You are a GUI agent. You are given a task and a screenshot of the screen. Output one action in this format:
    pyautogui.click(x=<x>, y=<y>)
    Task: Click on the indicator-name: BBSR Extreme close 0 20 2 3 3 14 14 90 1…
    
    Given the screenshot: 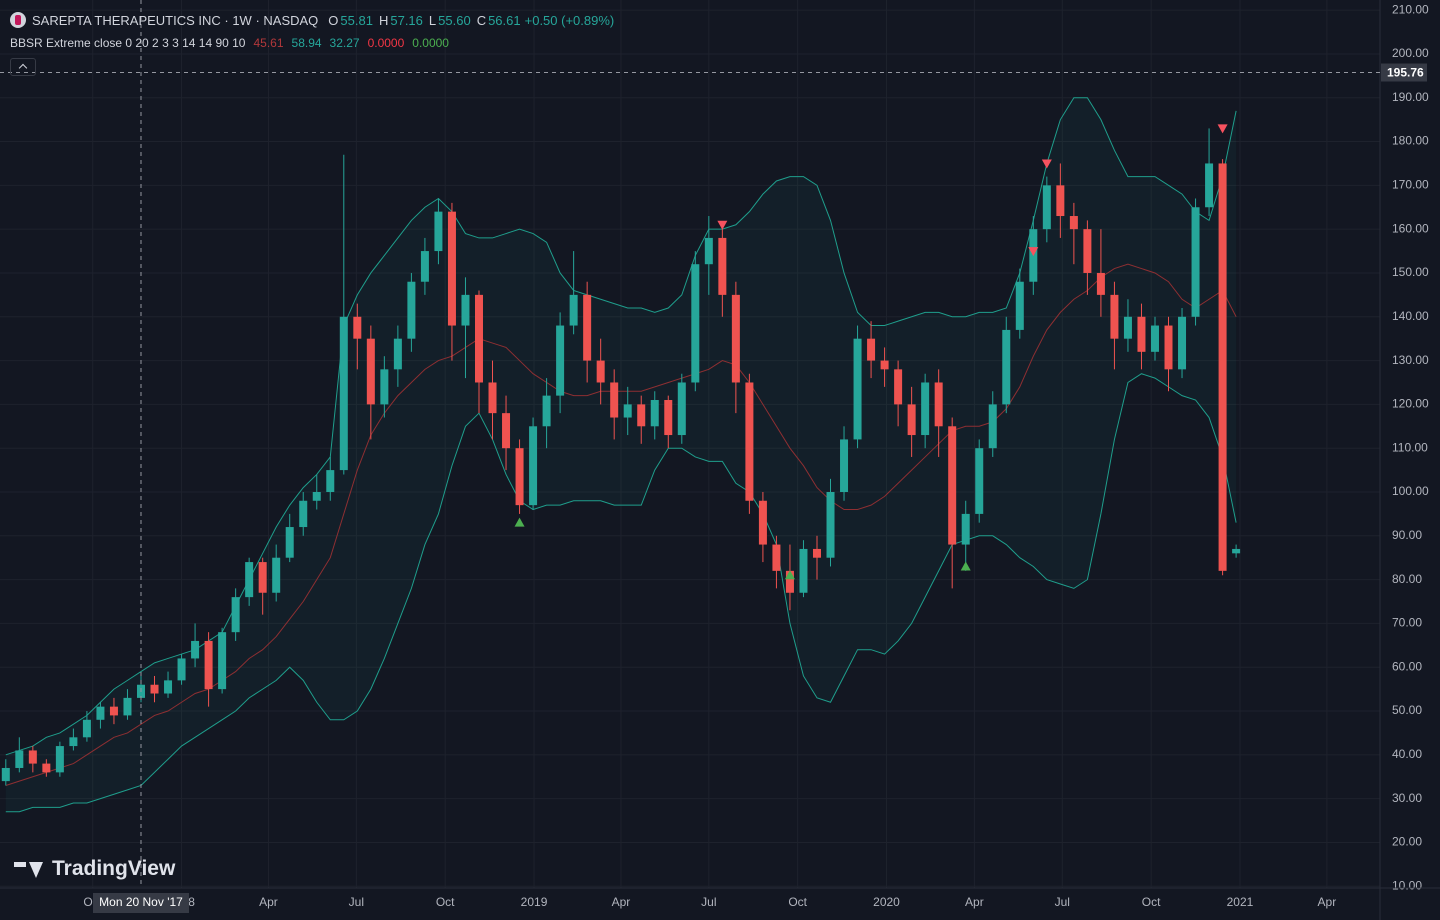 What is the action you would take?
    pyautogui.click(x=128, y=43)
    